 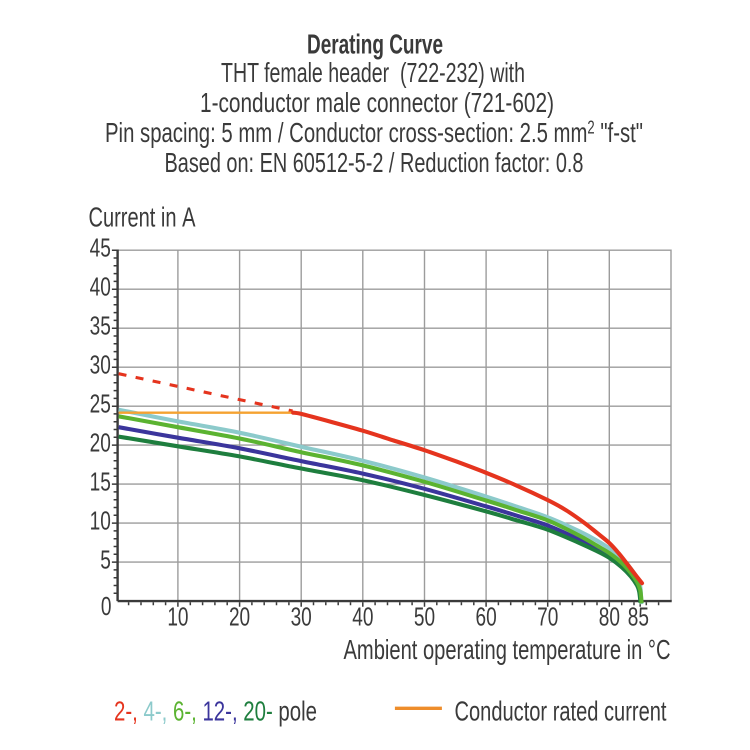 I want to click on svg-text: 15, so click(x=100, y=483).